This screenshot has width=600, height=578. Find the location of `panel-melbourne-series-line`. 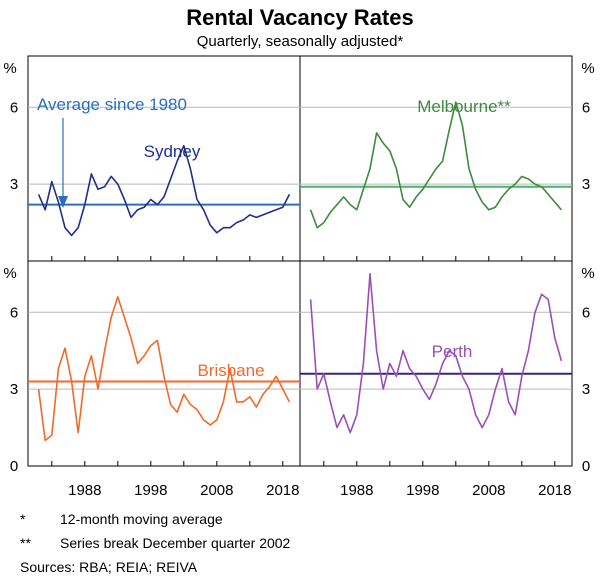

panel-melbourne-series-line is located at coordinates (436, 165).